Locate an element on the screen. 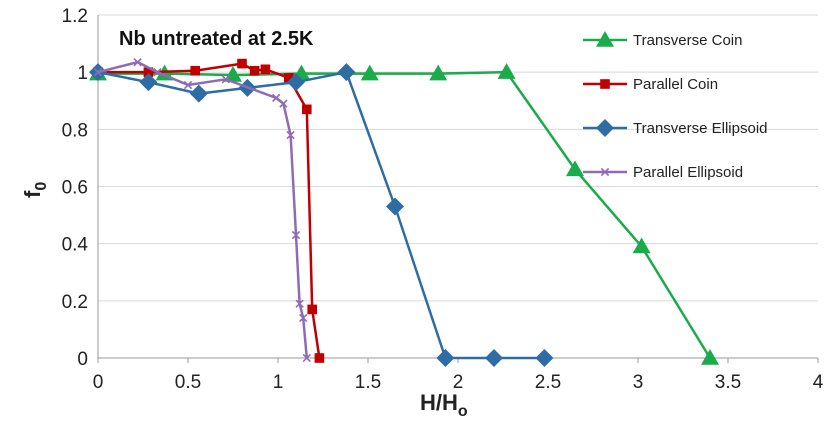  x-tick-label: 3.5 is located at coordinates (728, 382).